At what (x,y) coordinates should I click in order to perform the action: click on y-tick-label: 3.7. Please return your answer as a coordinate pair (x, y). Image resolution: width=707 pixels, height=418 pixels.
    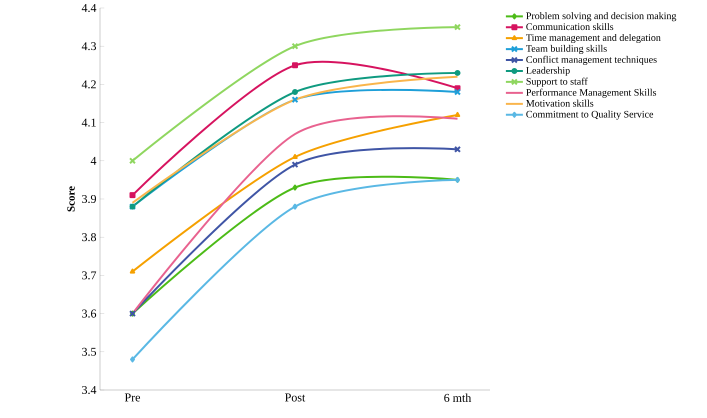
    Looking at the image, I should click on (89, 275).